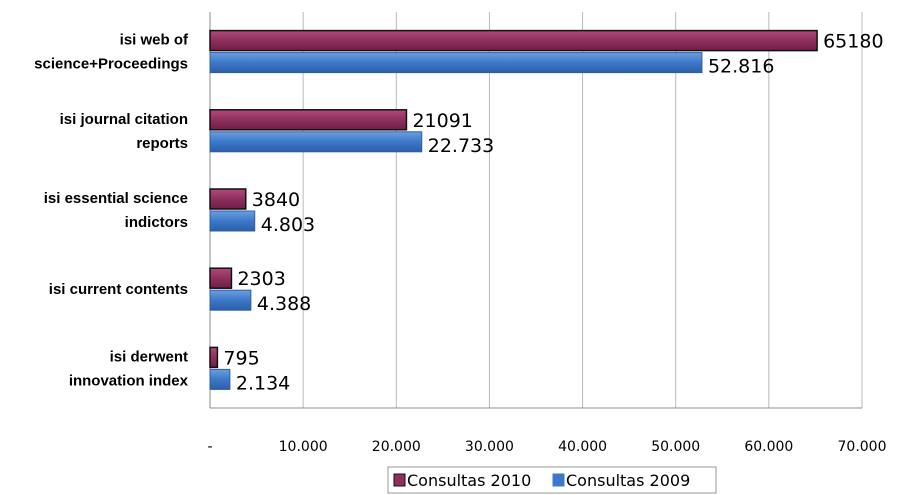 The image size is (904, 495). Describe the element at coordinates (489, 447) in the screenshot. I see `x-tick-label: 30.000` at that location.